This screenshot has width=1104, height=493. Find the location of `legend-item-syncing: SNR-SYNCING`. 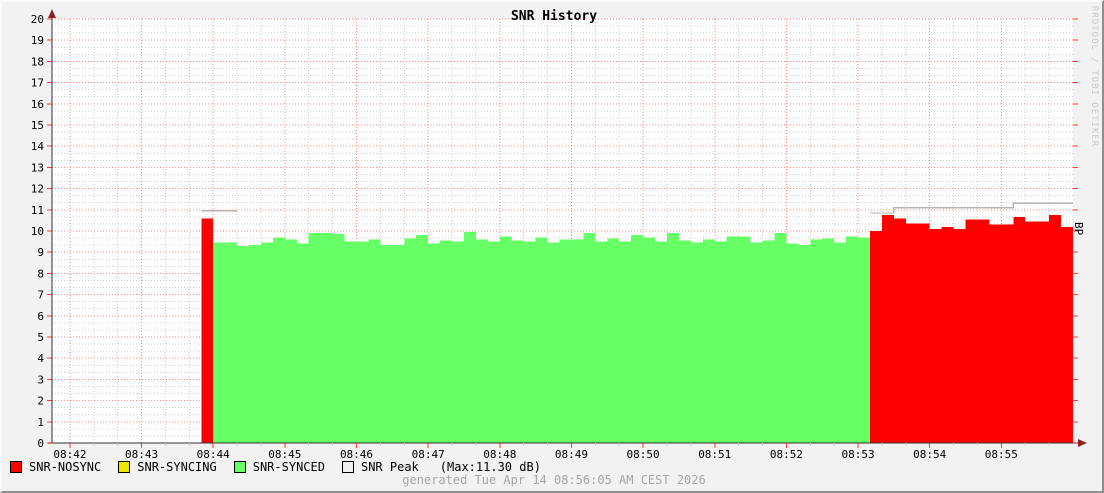

legend-item-syncing: SNR-SYNCING is located at coordinates (167, 467).